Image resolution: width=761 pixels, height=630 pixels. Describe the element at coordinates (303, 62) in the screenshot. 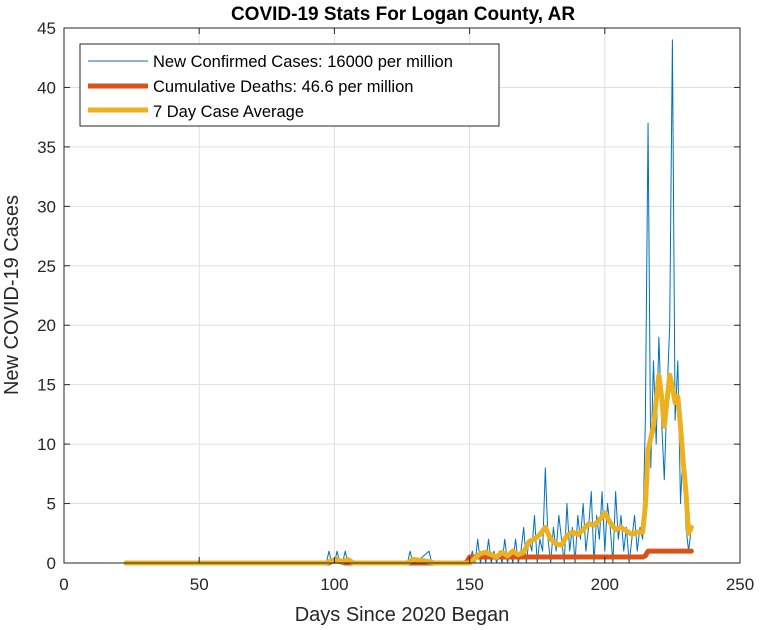

I see `legend-label-new-cases: New Confirmed Cases: 16000 per million` at that location.